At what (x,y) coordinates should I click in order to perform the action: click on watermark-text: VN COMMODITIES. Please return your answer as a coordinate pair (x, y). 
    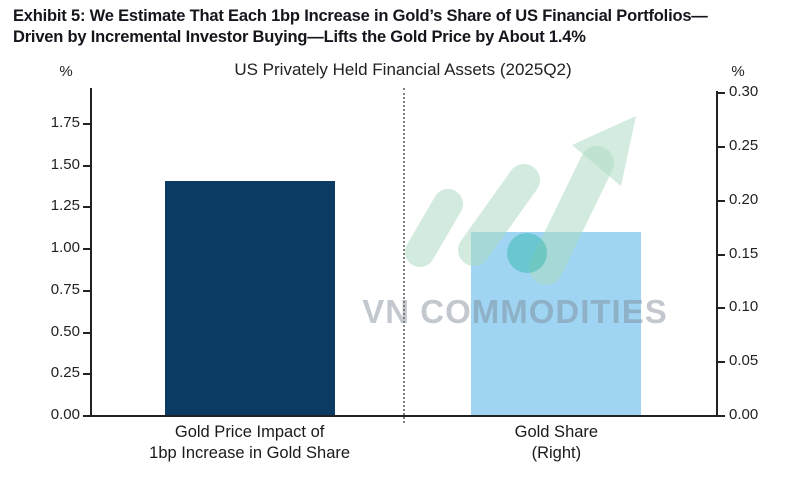
    Looking at the image, I should click on (515, 311).